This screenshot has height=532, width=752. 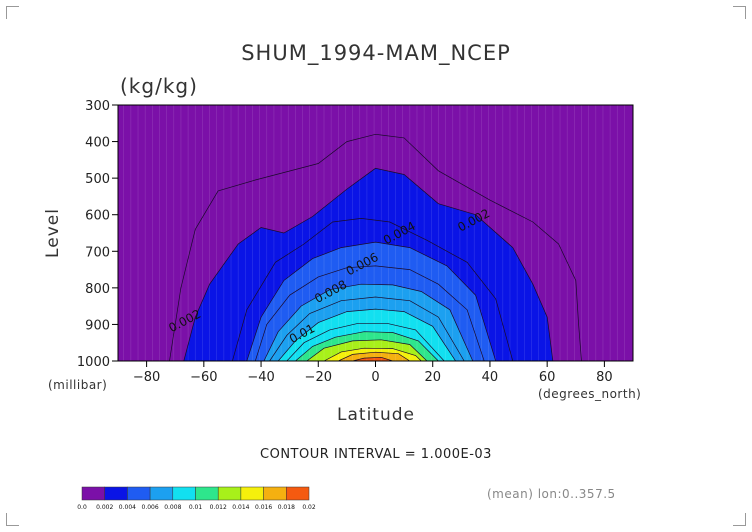 I want to click on contour-line-0.008, so click(x=366, y=334).